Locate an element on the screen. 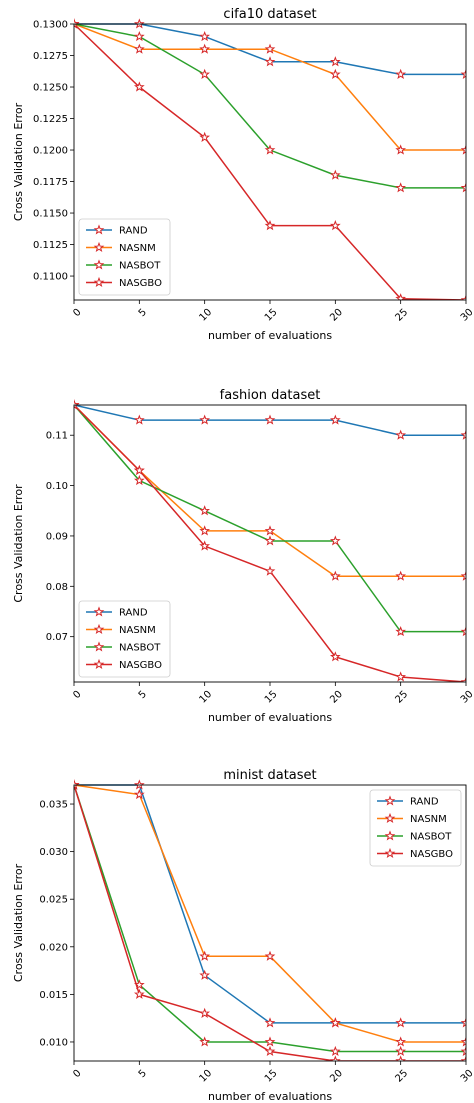 This screenshot has height=1103, width=474. y-tick-label: 0.1175 is located at coordinates (50, 182).